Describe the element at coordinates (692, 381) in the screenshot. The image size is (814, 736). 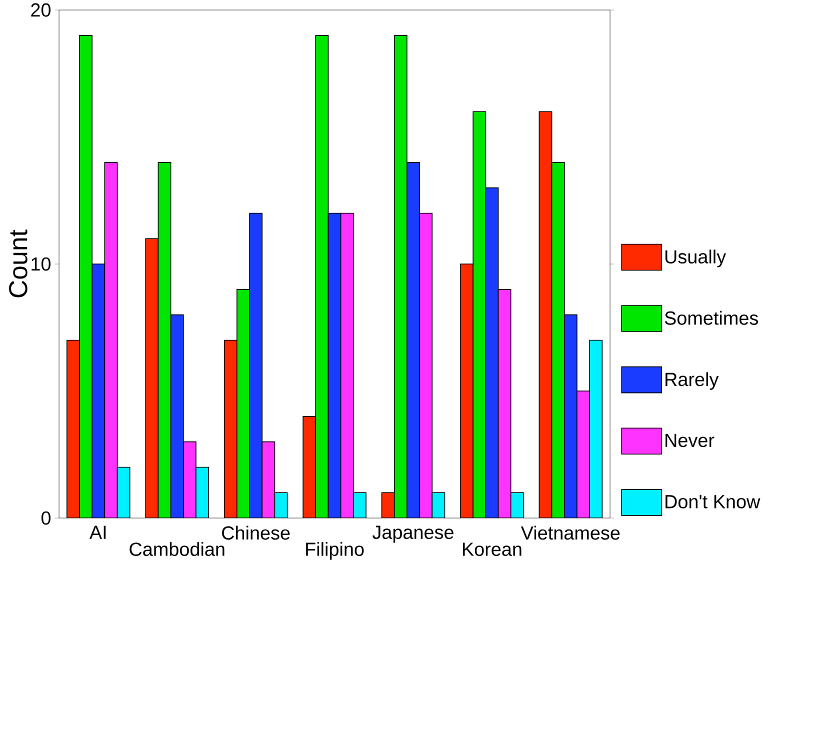
I see `legend-label: Rarely` at that location.